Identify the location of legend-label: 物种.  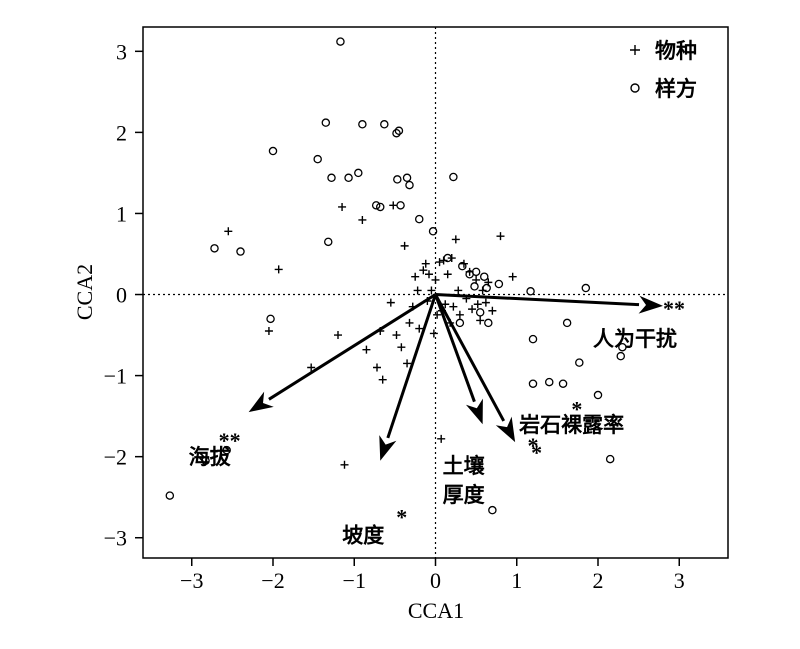
(676, 51).